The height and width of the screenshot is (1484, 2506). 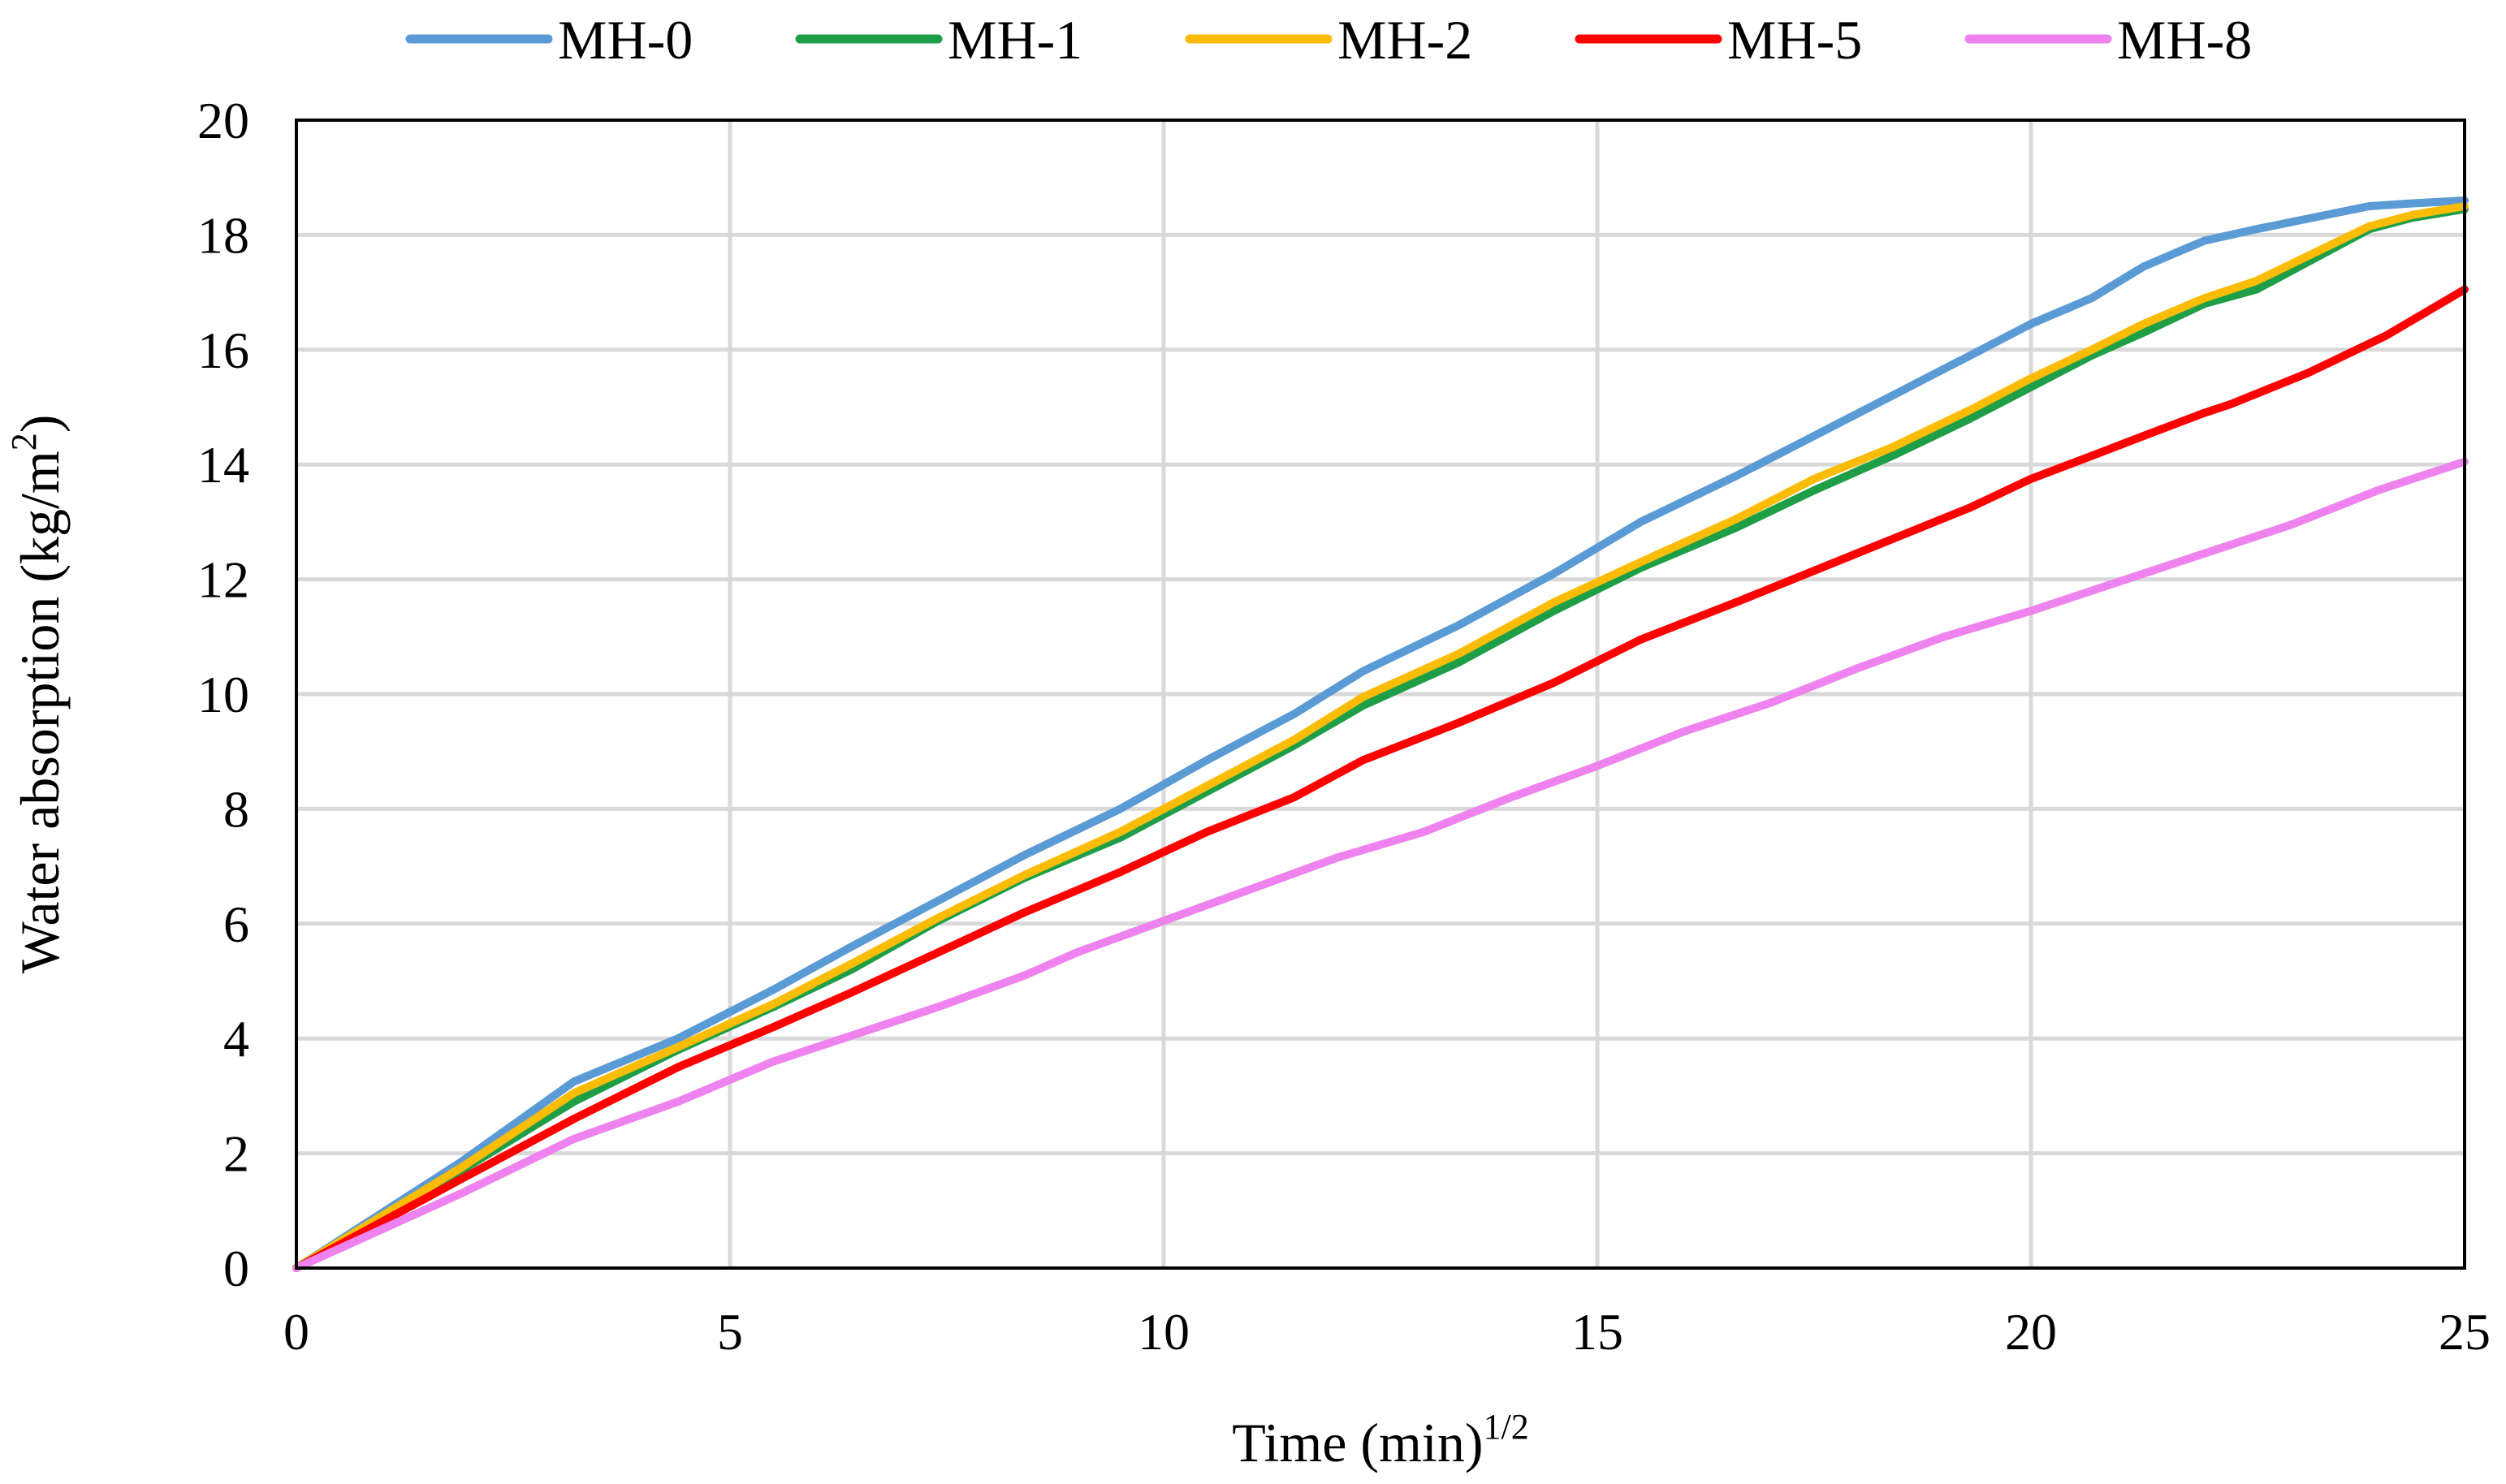 What do you see at coordinates (2465, 1332) in the screenshot?
I see `x-tick-label: 25` at bounding box center [2465, 1332].